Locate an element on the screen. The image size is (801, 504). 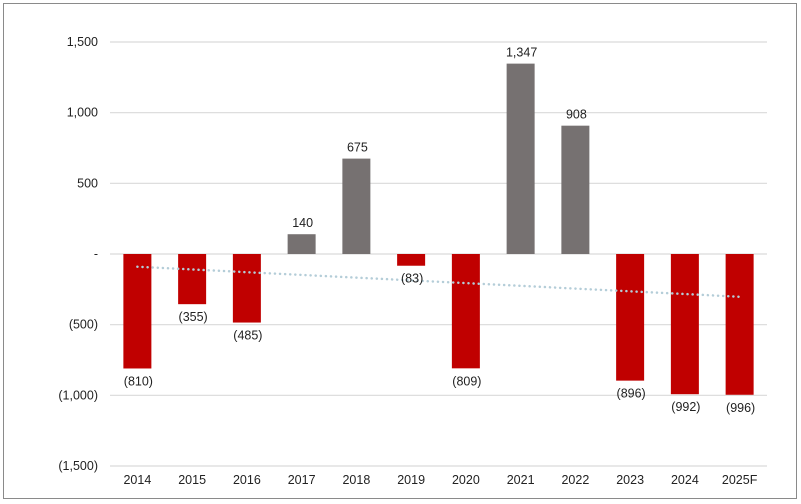
x-tick-label: 2014 is located at coordinates (137, 480).